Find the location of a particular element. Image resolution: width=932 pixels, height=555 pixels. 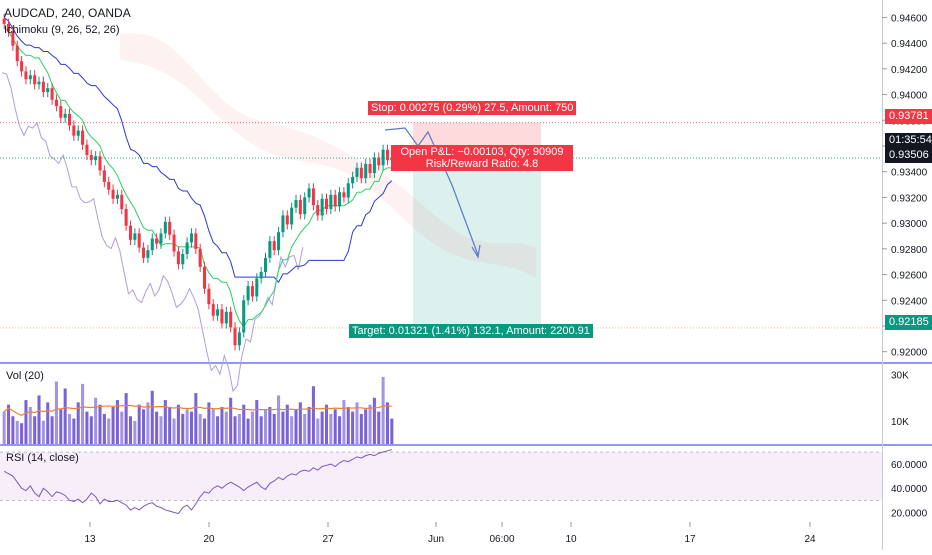

rsi-panel-label: RSI (14, close) is located at coordinates (42, 458).